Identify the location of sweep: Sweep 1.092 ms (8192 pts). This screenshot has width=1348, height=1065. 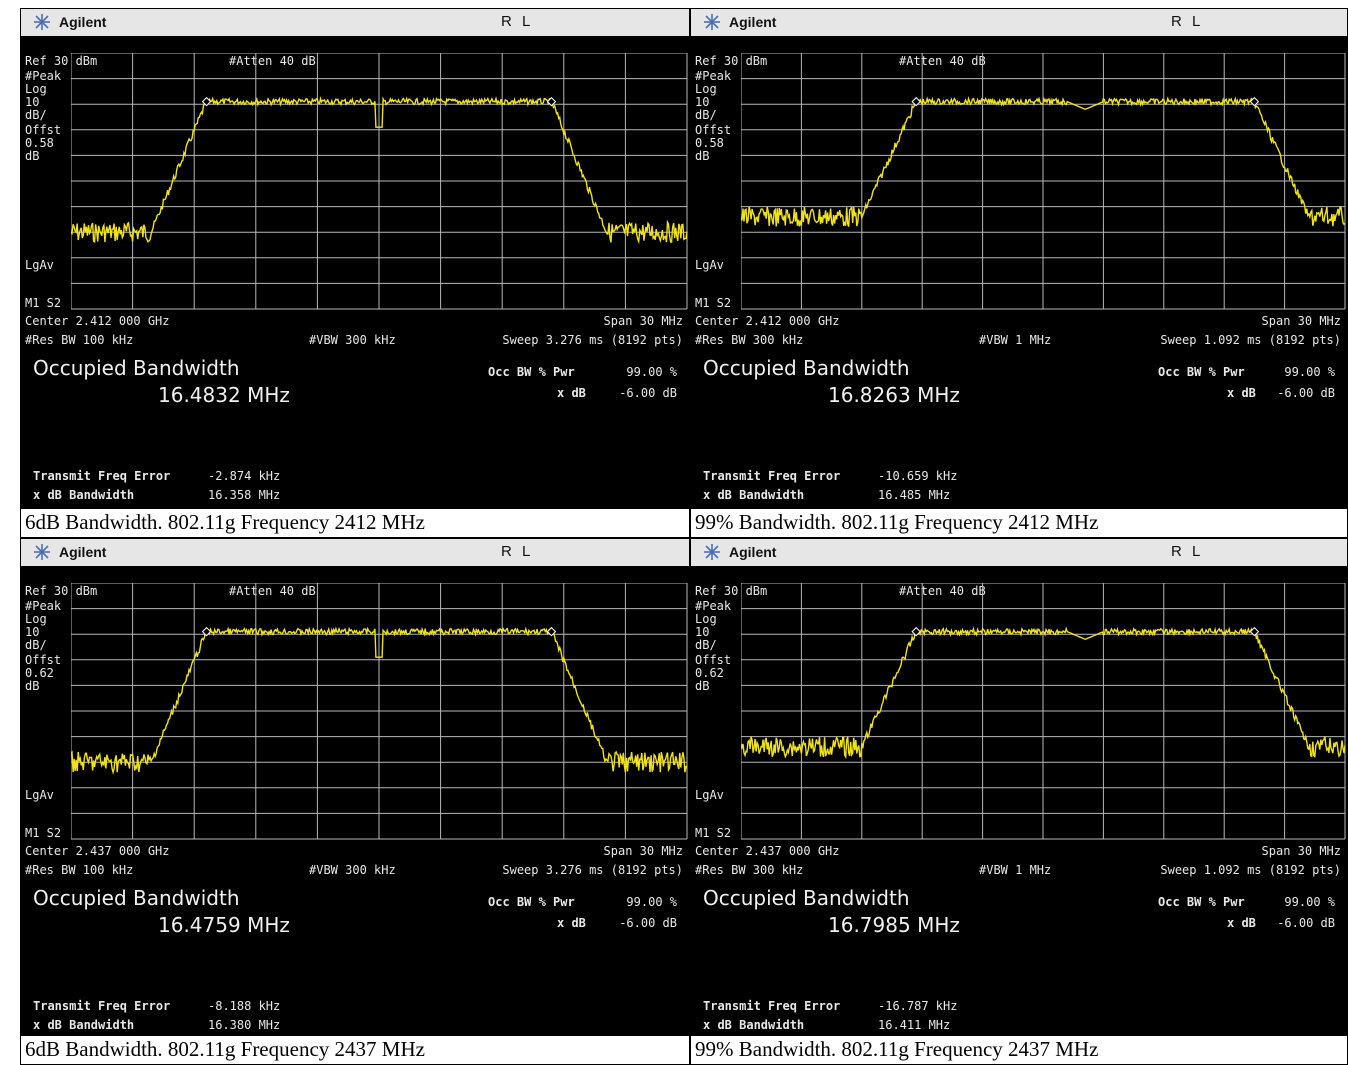
(1250, 870).